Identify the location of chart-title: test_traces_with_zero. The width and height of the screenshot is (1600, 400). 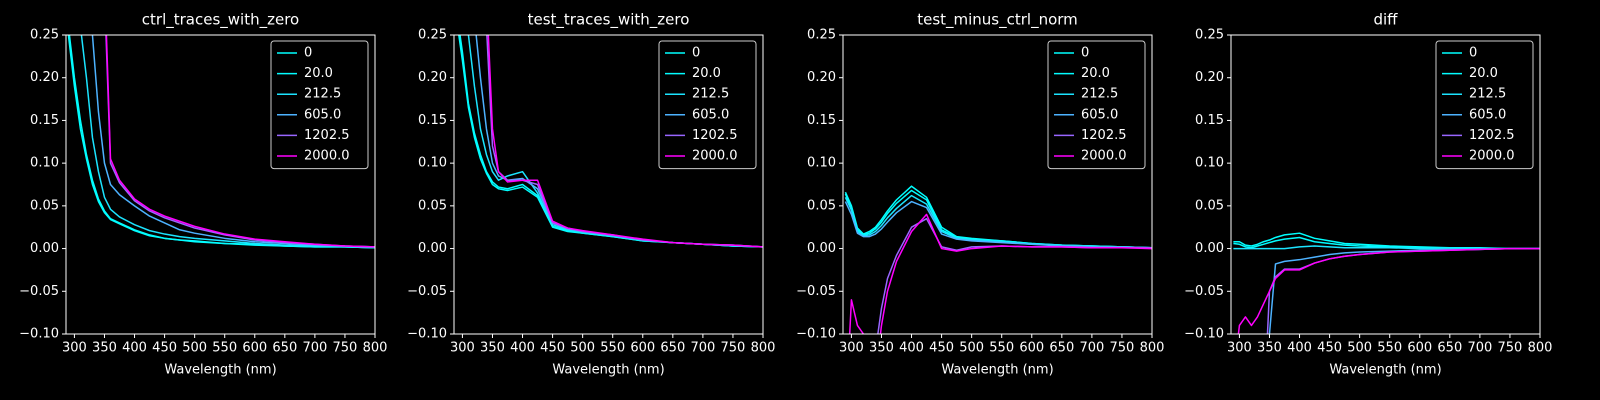
(609, 20).